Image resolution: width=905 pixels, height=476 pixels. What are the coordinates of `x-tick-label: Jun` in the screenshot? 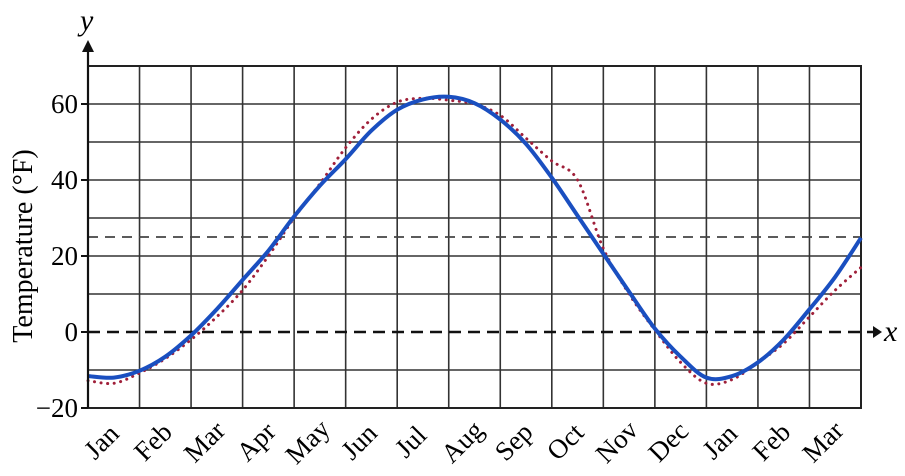 It's located at (359, 441).